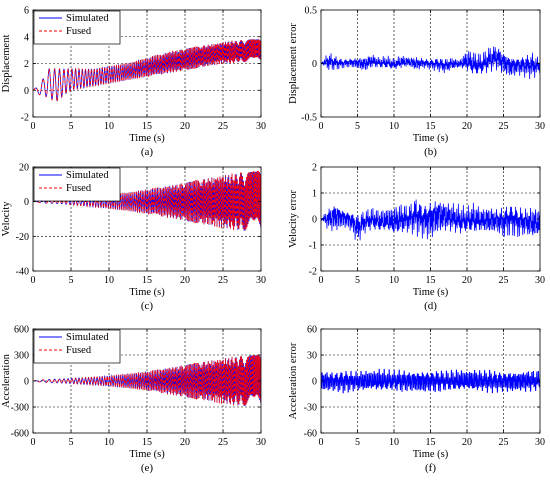 The width and height of the screenshot is (550, 482). Describe the element at coordinates (310, 434) in the screenshot. I see `y-tick-label: -60` at that location.